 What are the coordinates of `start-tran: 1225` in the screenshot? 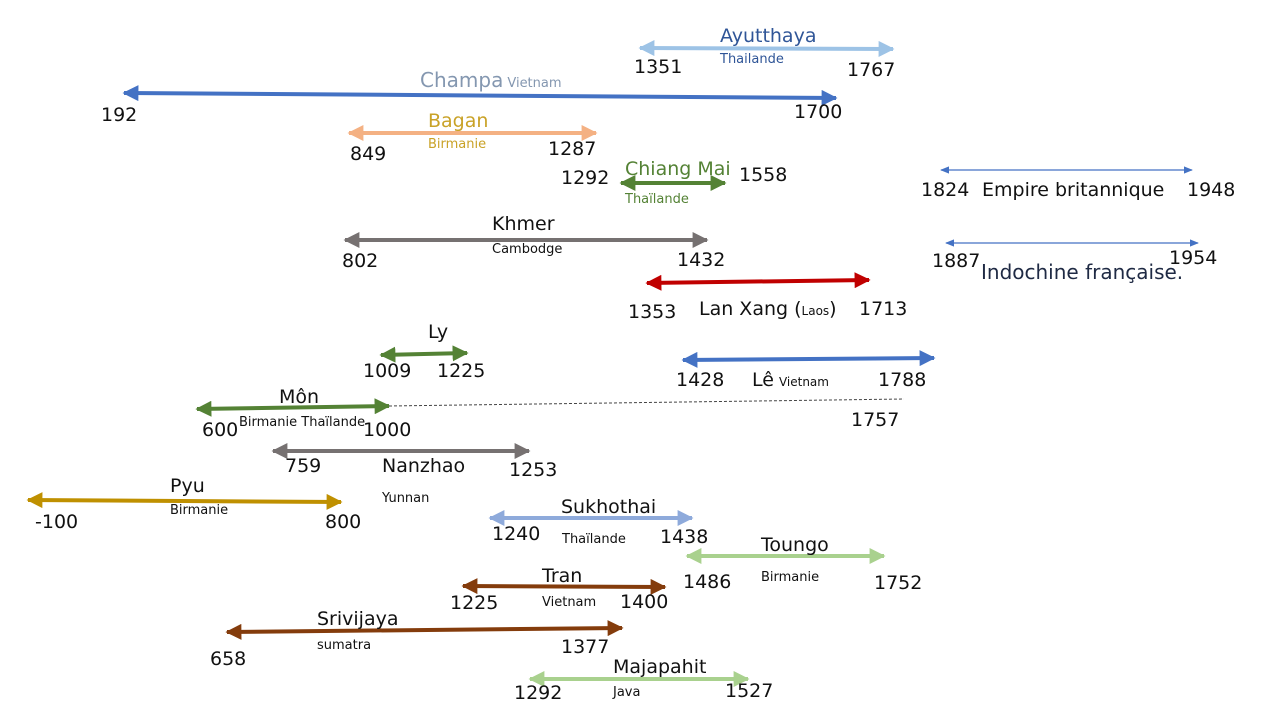 It's located at (474, 603).